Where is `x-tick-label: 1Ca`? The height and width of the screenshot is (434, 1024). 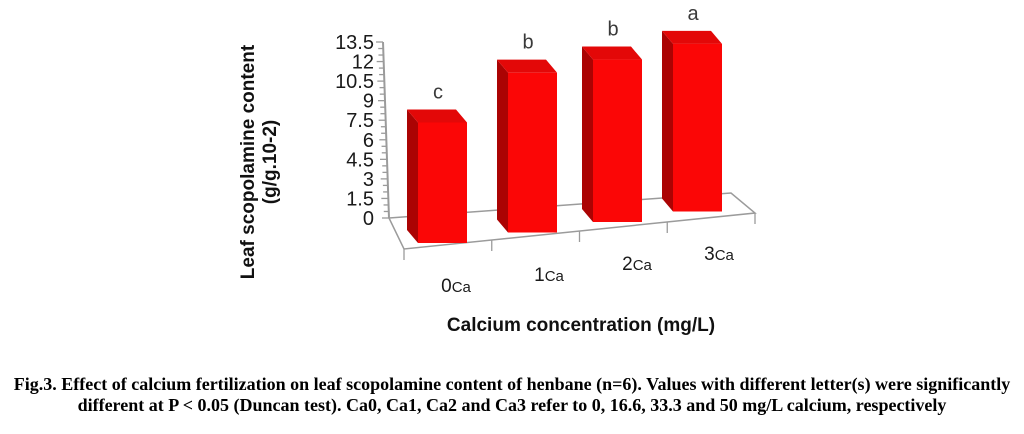 x-tick-label: 1Ca is located at coordinates (549, 275).